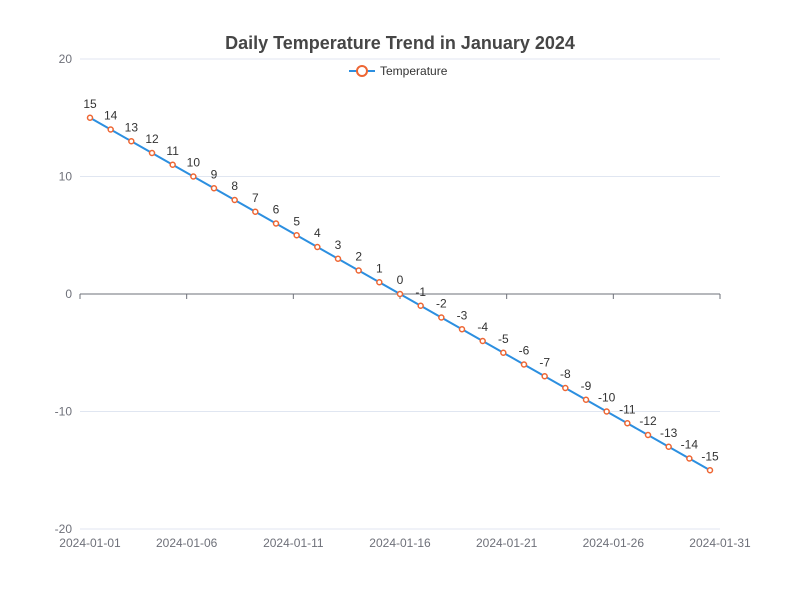 This screenshot has width=800, height=600. What do you see at coordinates (565, 374) in the screenshot?
I see `data-label: -8` at bounding box center [565, 374].